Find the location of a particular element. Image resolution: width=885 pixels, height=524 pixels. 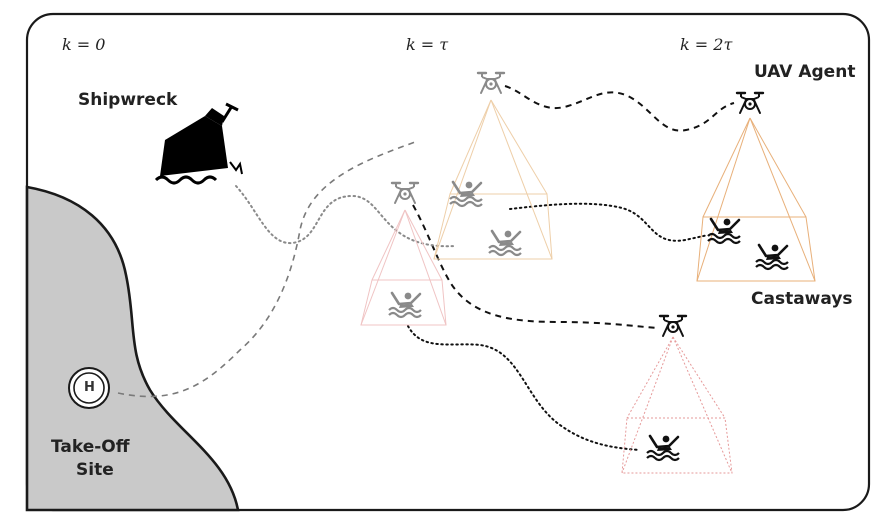

uav-path-top is located at coordinates (619, 108).